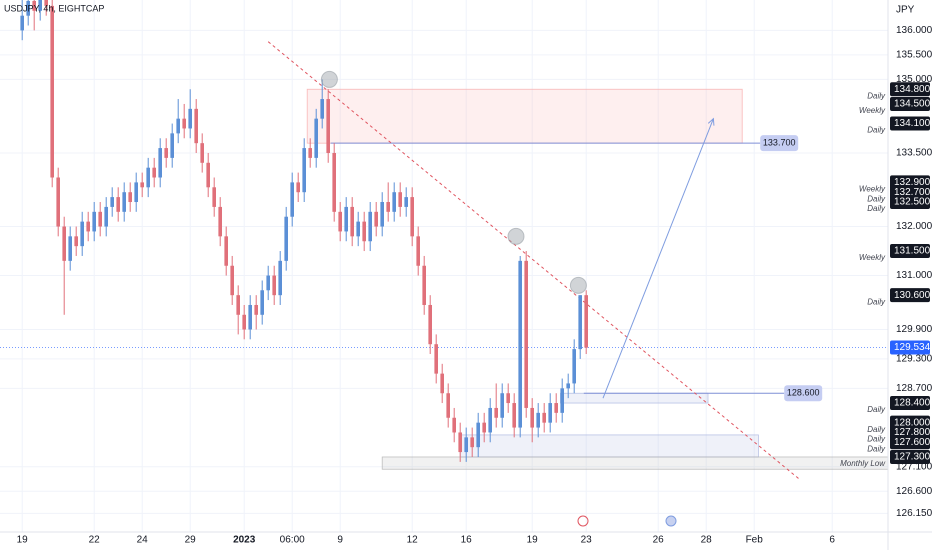 This screenshot has height=550, width=932. Describe the element at coordinates (914, 466) in the screenshot. I see `y-tick-label: 127.100` at that location.